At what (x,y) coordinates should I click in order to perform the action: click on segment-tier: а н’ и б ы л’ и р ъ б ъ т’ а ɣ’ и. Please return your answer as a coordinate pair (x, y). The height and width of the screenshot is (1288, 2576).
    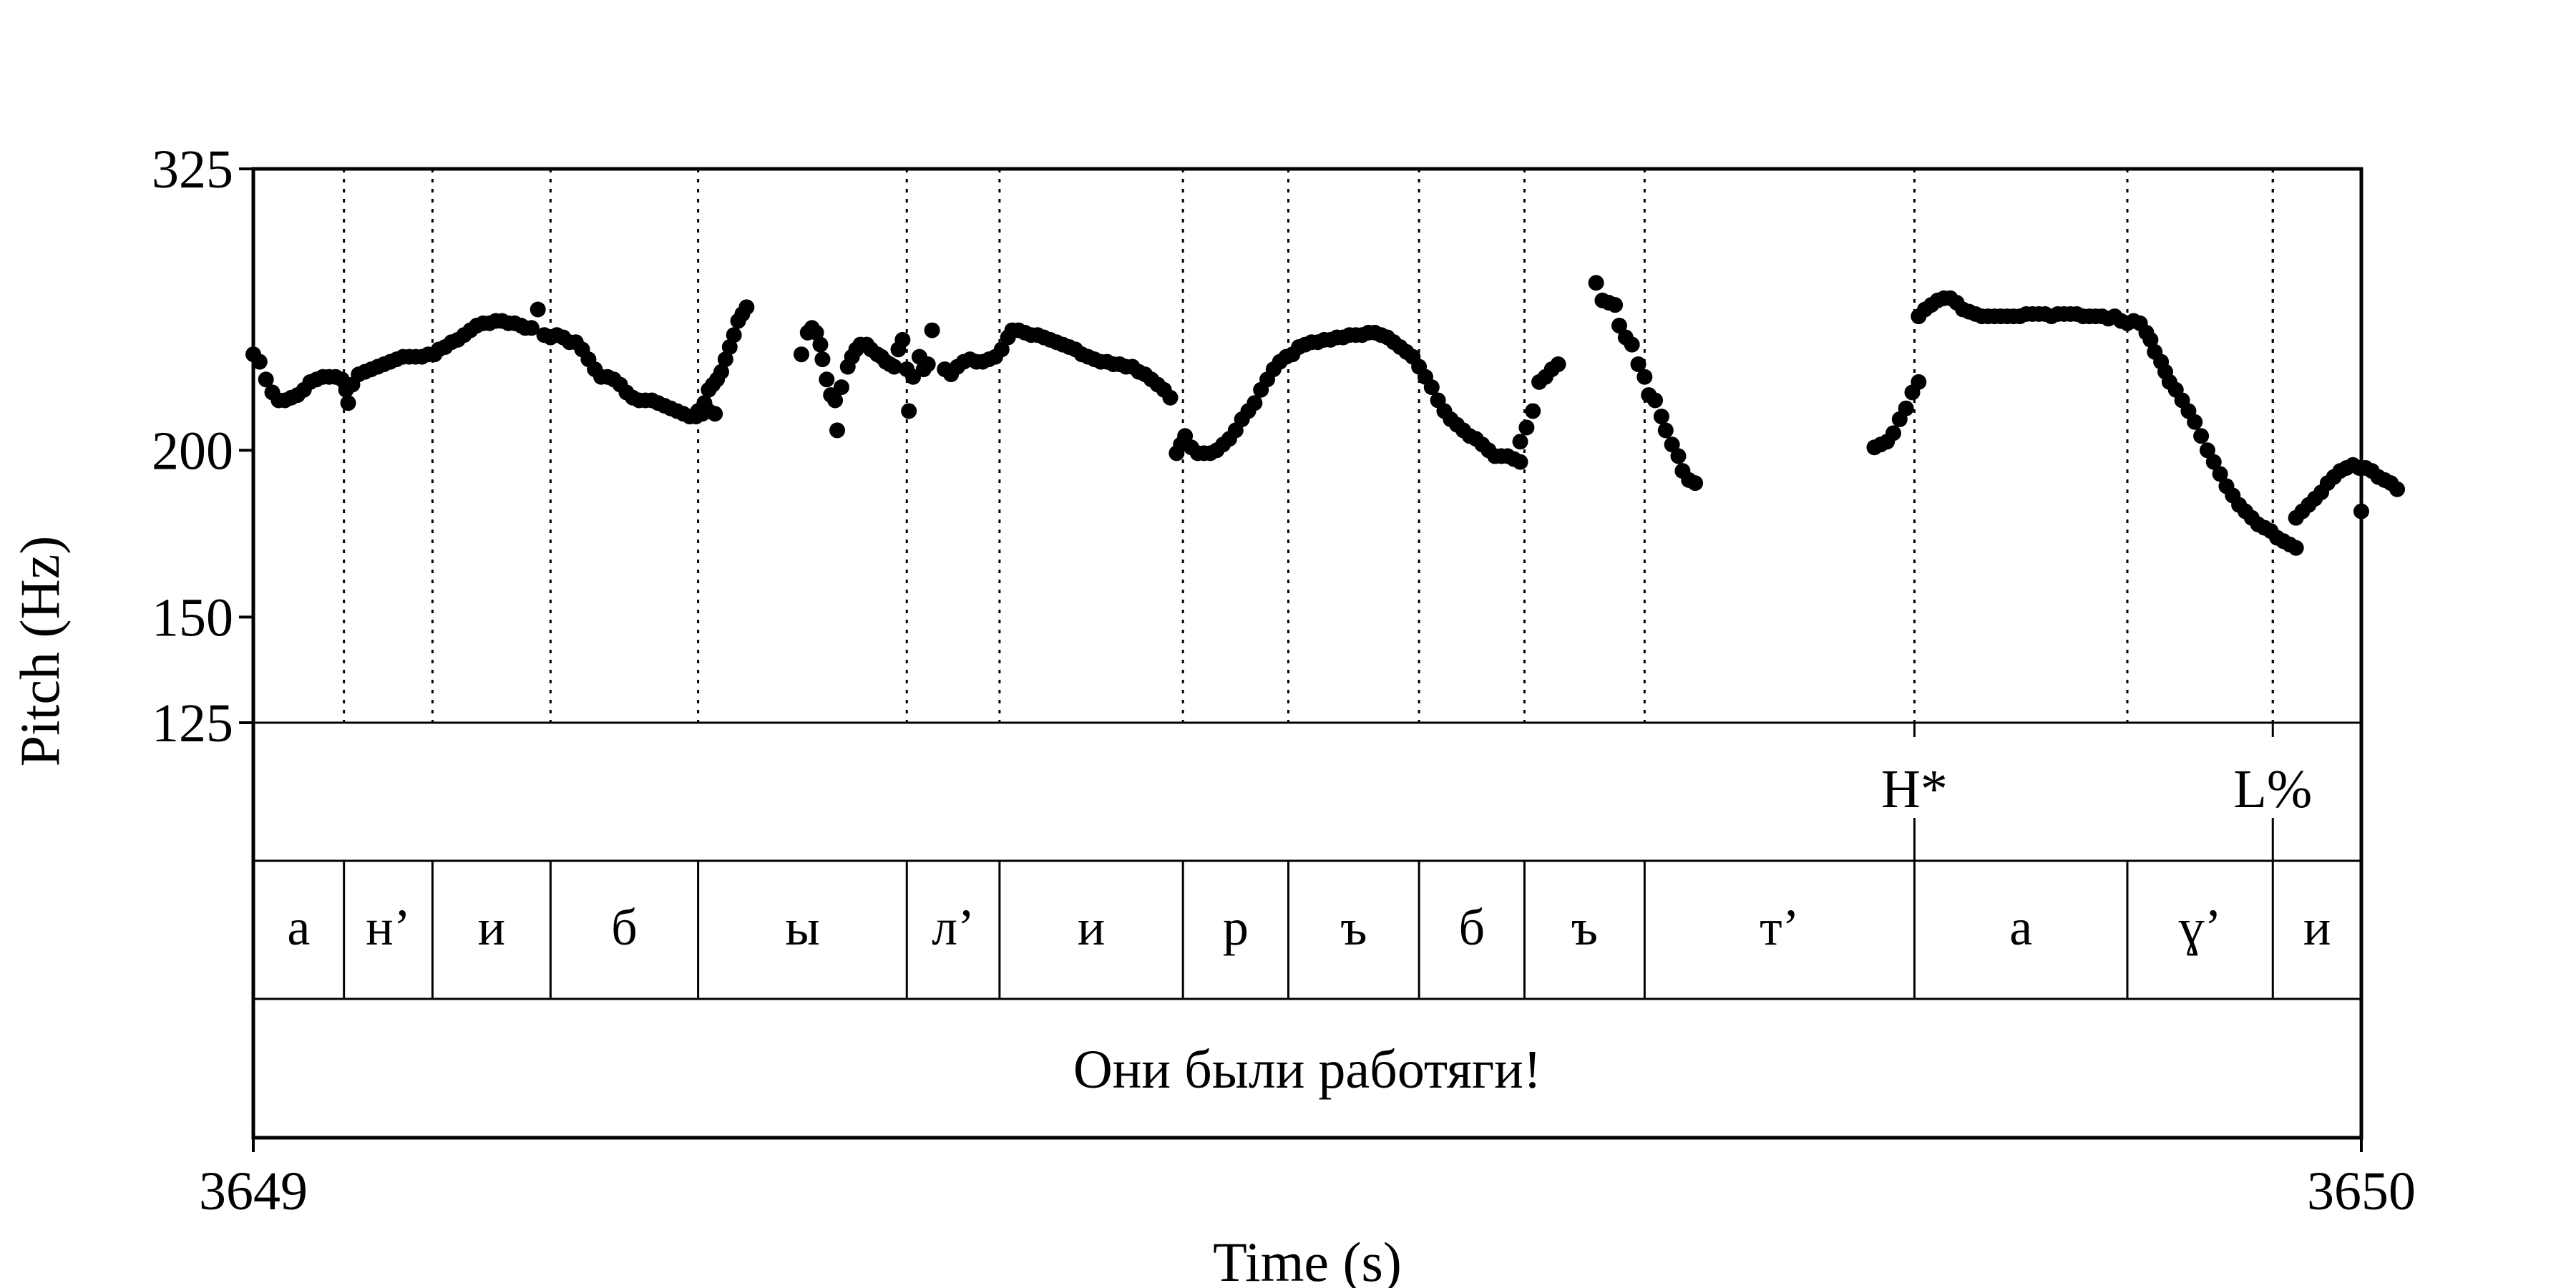
    Looking at the image, I should click on (1309, 928).